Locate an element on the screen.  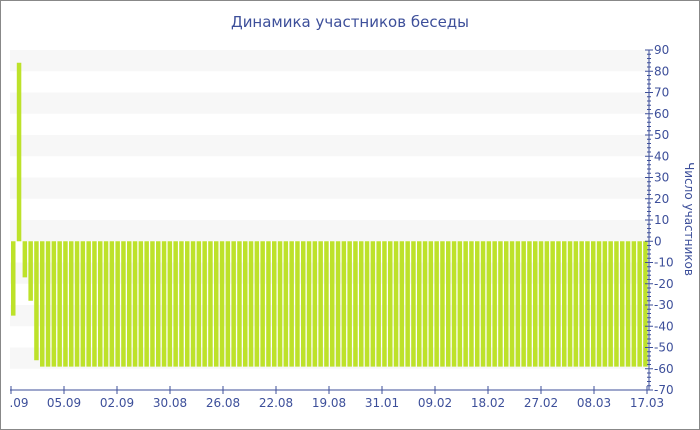
y-tick-label: 70 is located at coordinates (661, 93).